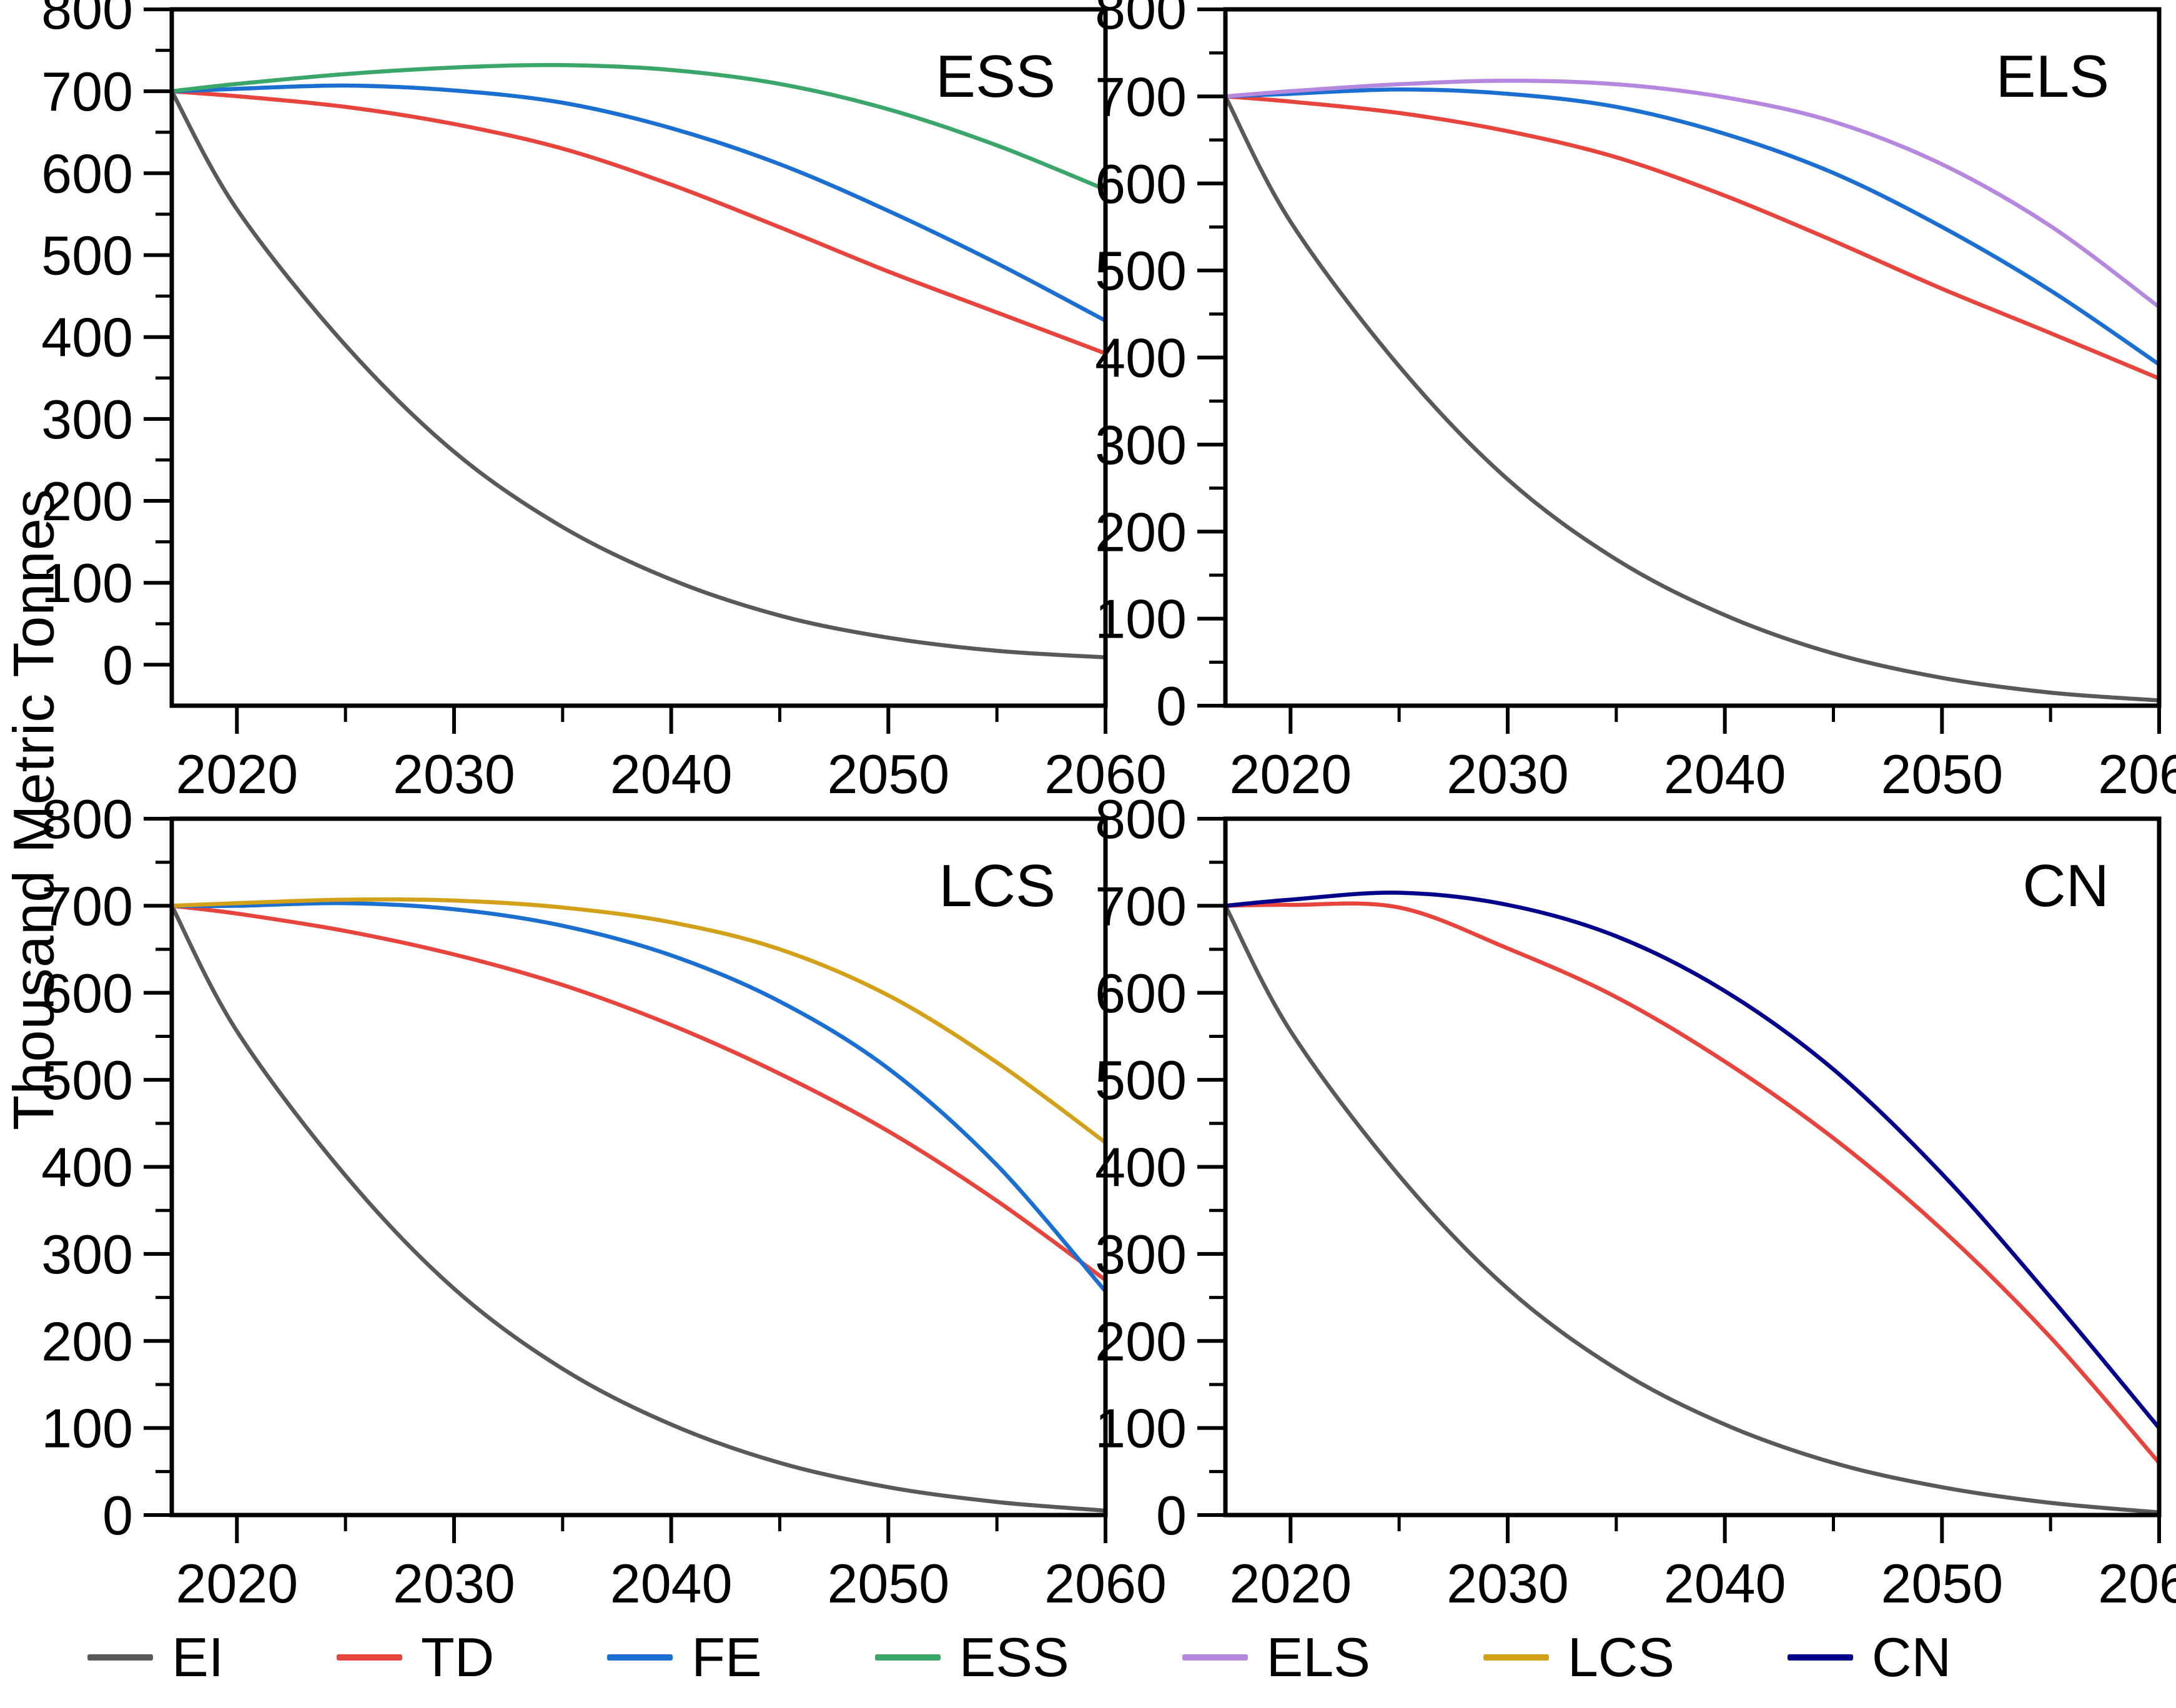  I want to click on legend-swatch-ess, so click(907, 1657).